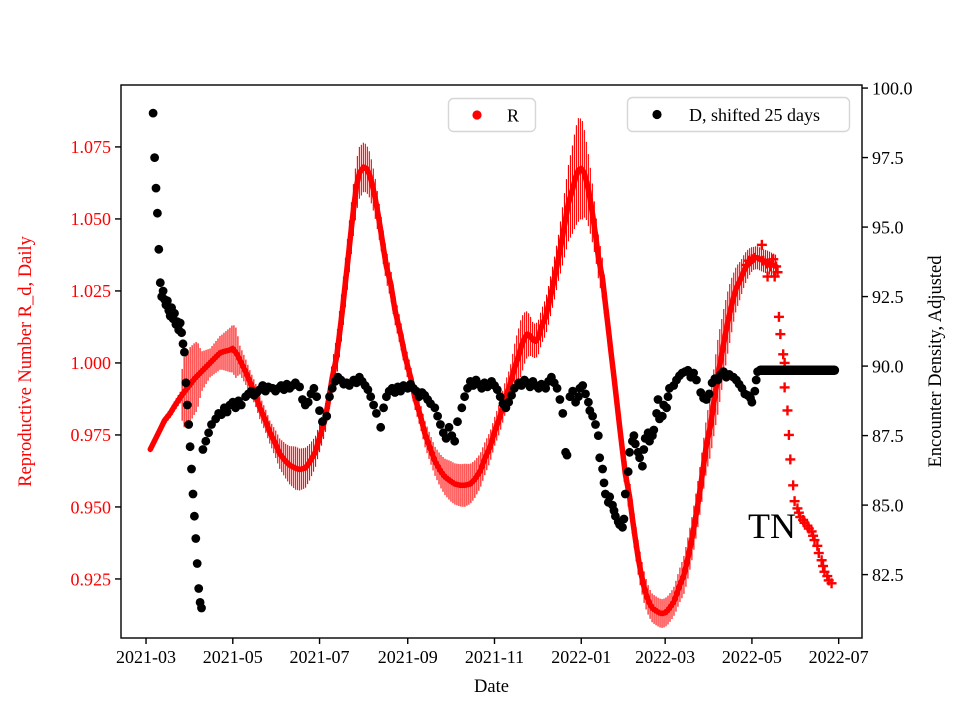 This screenshot has height=725, width=960. What do you see at coordinates (91, 507) in the screenshot?
I see `left-tick-label: 0.950` at bounding box center [91, 507].